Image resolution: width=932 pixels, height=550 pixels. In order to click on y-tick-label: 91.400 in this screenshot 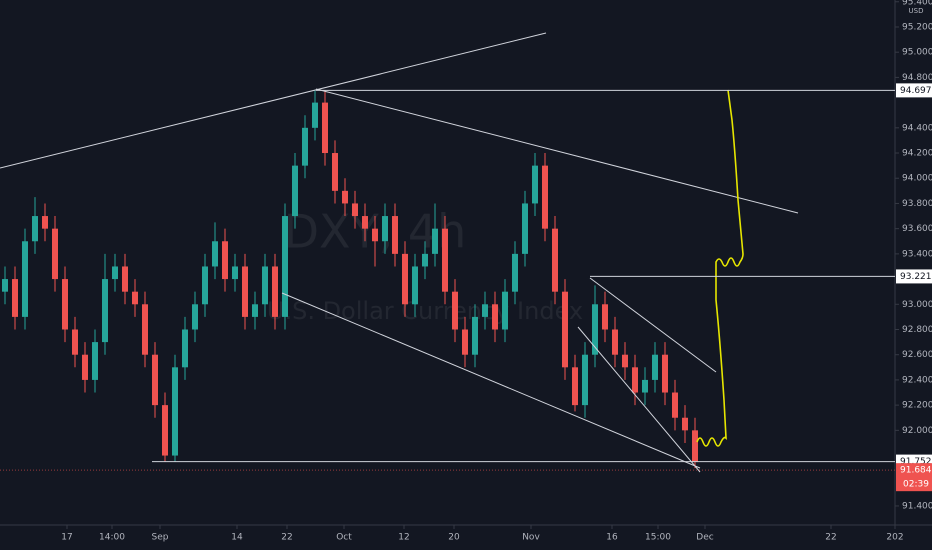, I will do `click(917, 506)`.